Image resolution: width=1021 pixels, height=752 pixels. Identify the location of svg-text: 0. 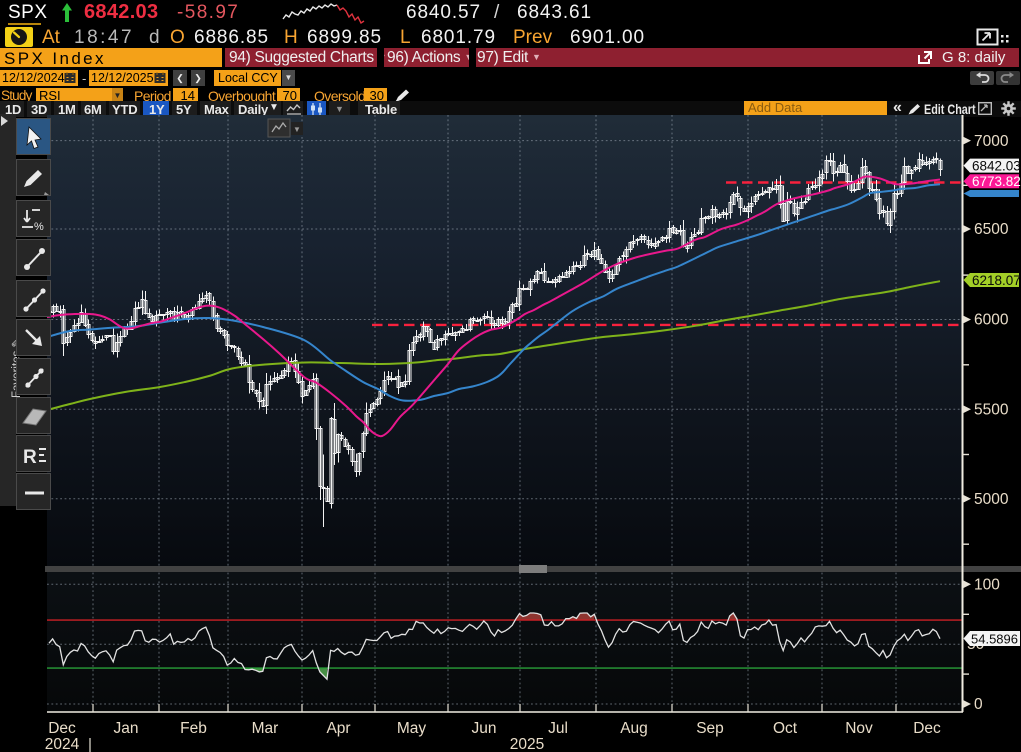
(978, 704).